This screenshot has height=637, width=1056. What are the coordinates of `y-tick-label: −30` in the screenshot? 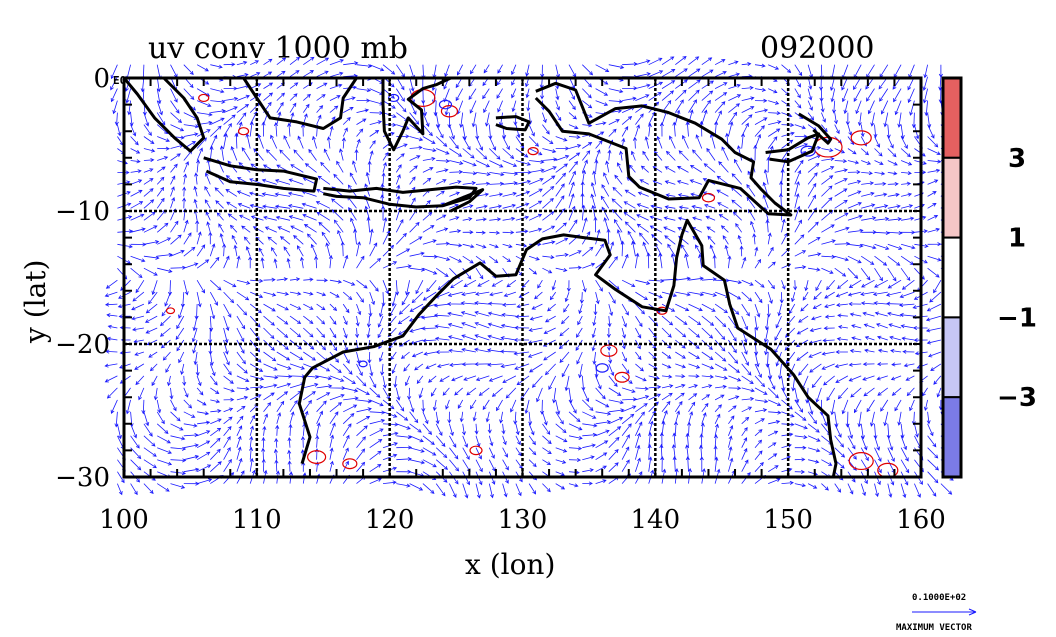 It's located at (82, 478).